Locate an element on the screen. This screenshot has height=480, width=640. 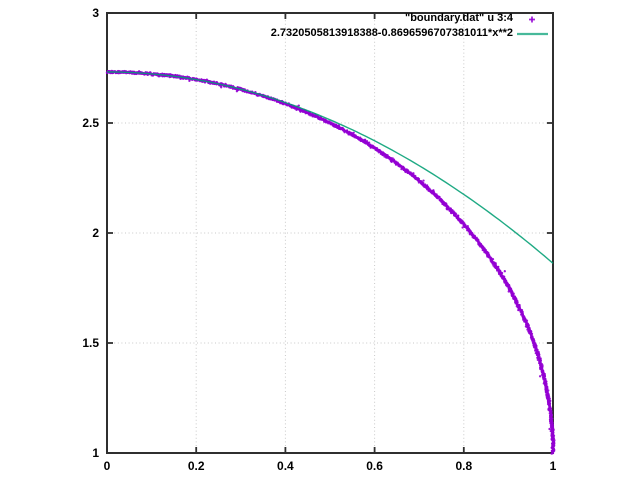
x-tick-label: 0 is located at coordinates (107, 466).